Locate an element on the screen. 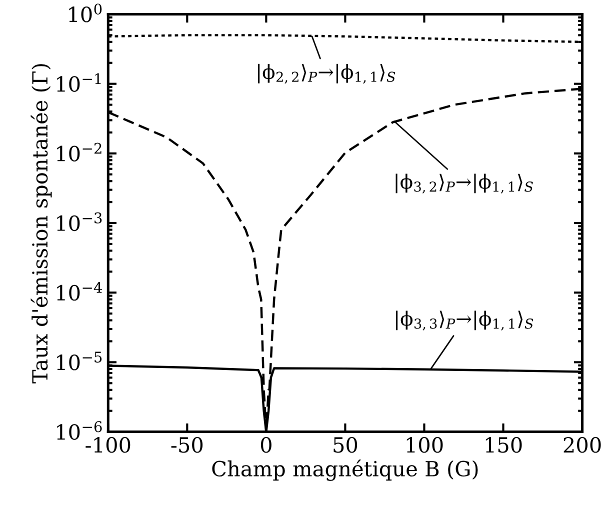  x-tick-label: 0 is located at coordinates (266, 445).